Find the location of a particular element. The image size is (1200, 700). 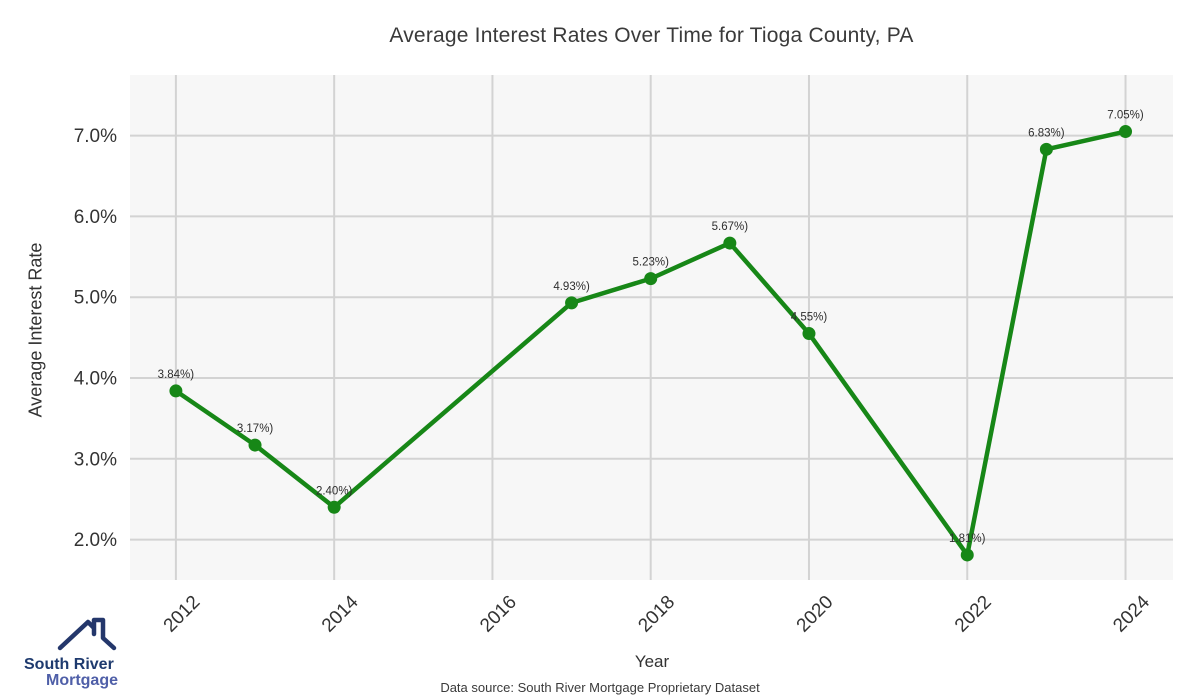

x-tick-label: 2024 is located at coordinates (1131, 613).